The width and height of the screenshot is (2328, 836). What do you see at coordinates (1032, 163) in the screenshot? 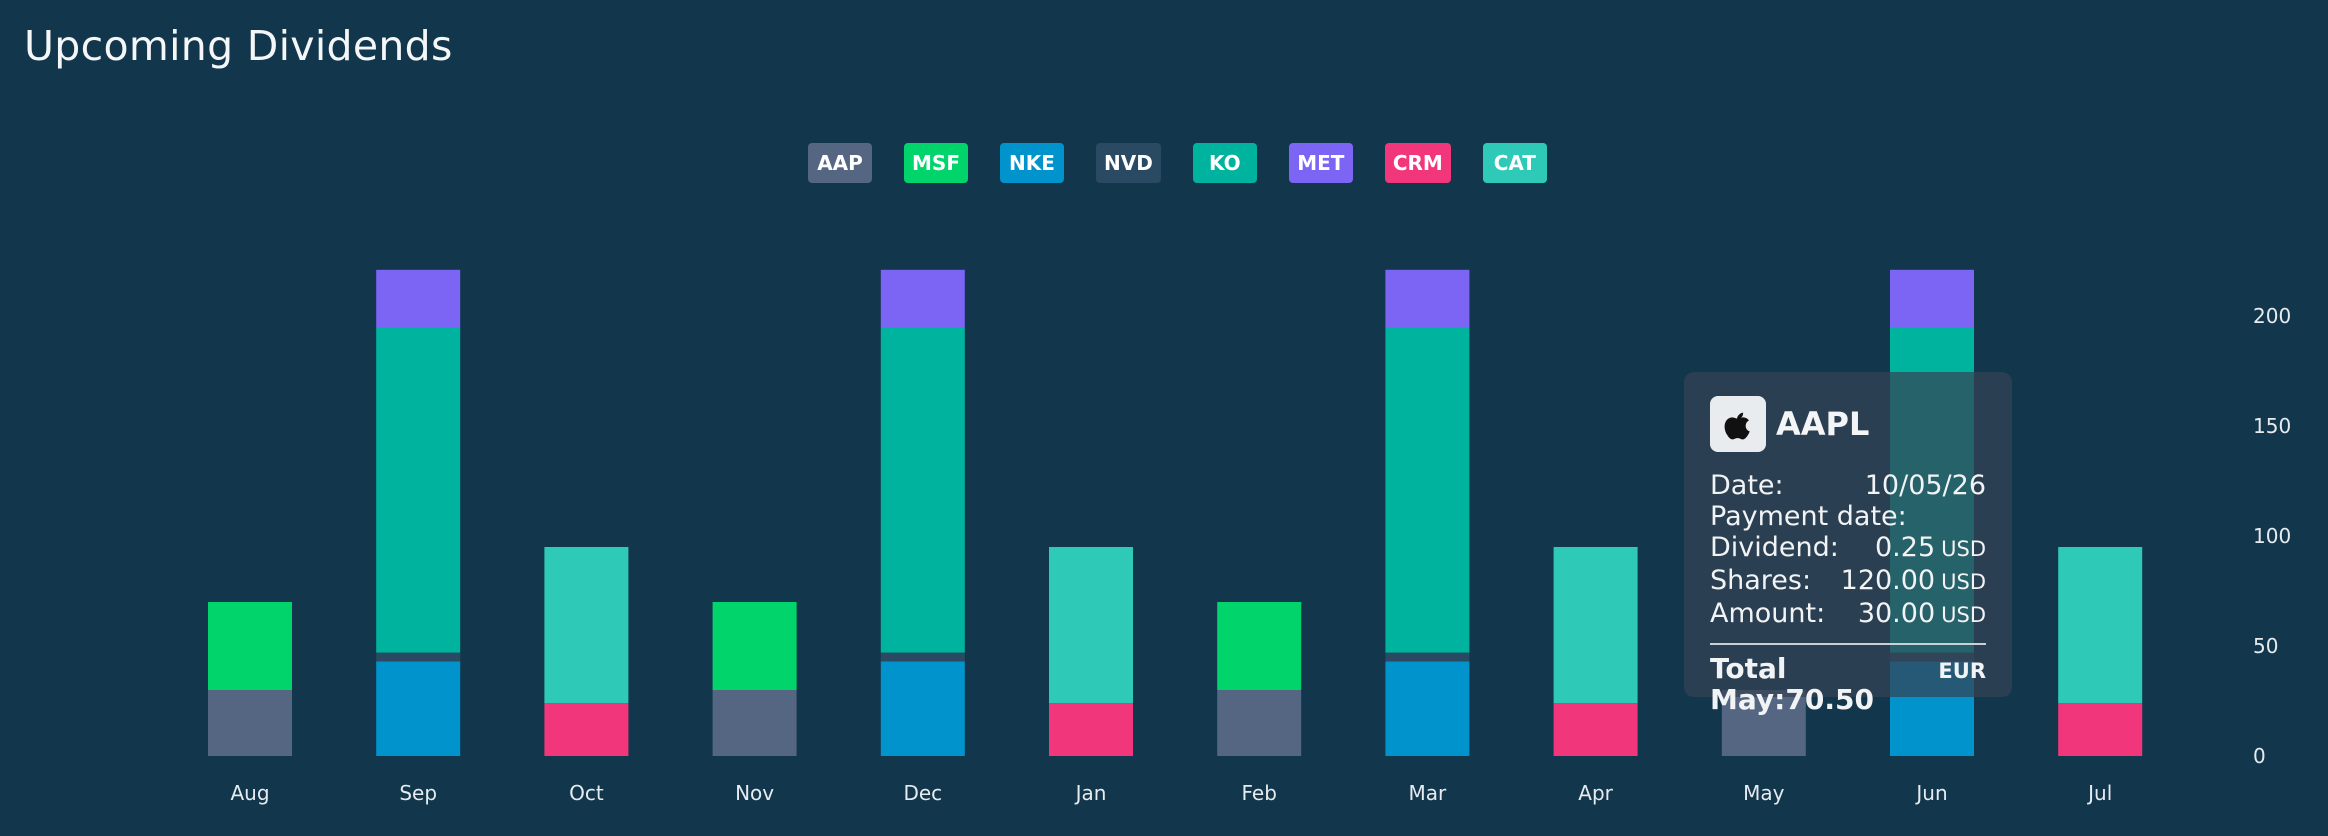
I see `legend-chip-nke: NKE` at bounding box center [1032, 163].